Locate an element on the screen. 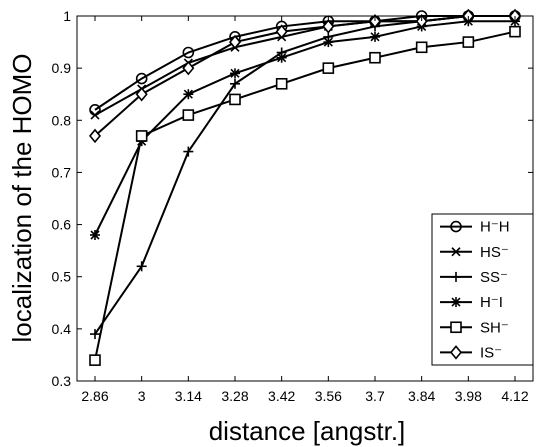  y-tick-label: 0.7 is located at coordinates (62, 172).